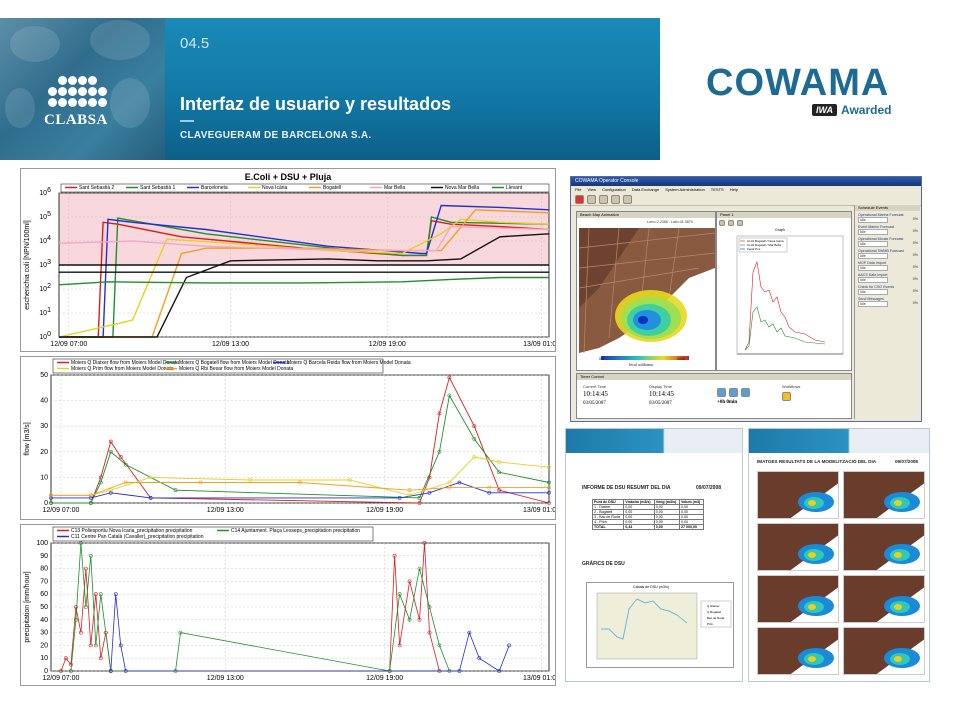 This screenshot has width=960, height=720. What do you see at coordinates (387, 344) in the screenshot?
I see `x-tick-label: 12/09 19:00` at bounding box center [387, 344].